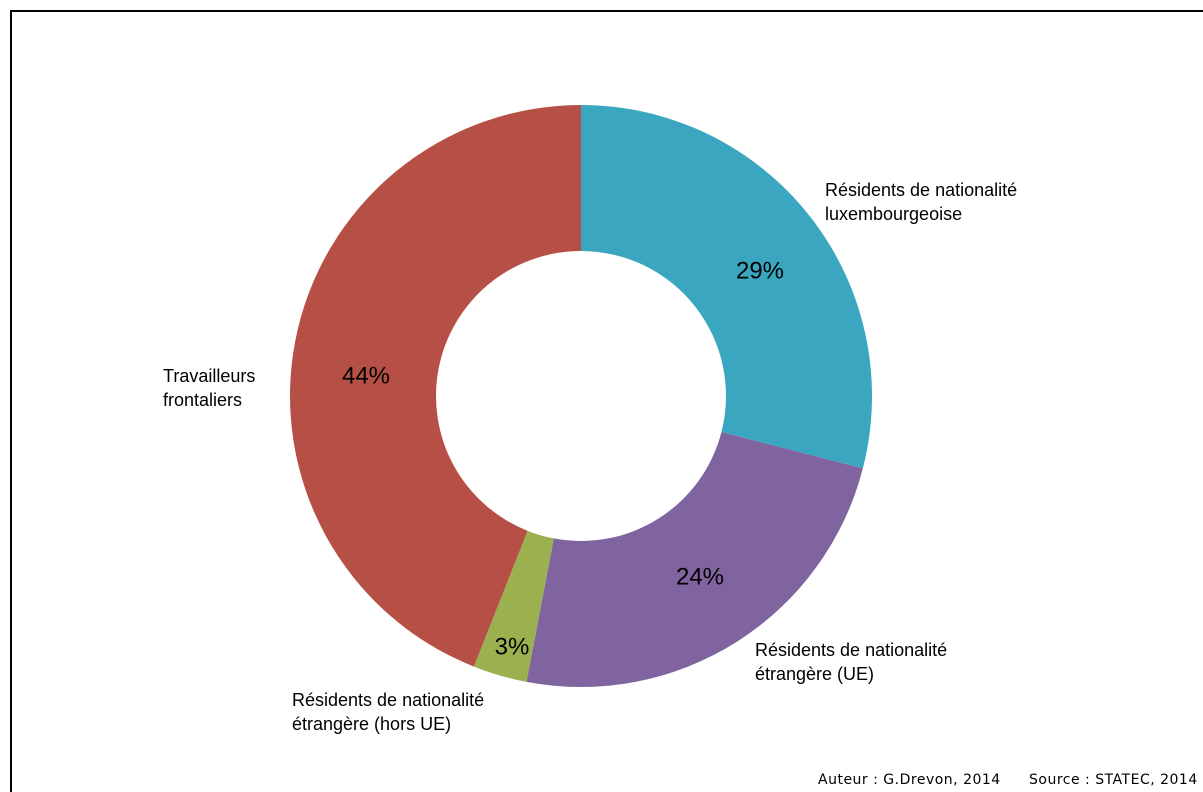 This screenshot has height=792, width=1203. What do you see at coordinates (851, 662) in the screenshot?
I see `category-label: Résidents de nationalité étrangère (UE)` at bounding box center [851, 662].